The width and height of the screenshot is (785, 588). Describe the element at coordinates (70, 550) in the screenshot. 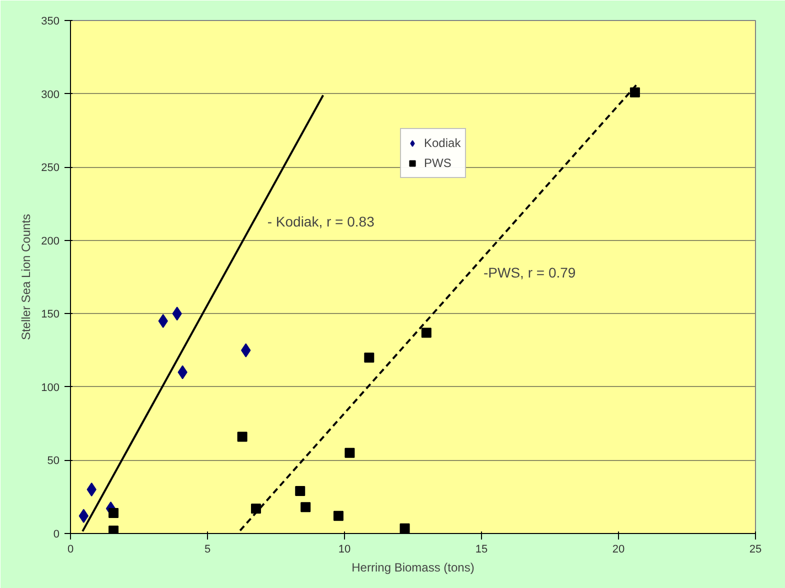

I see `x-tick-label: 0` at that location.